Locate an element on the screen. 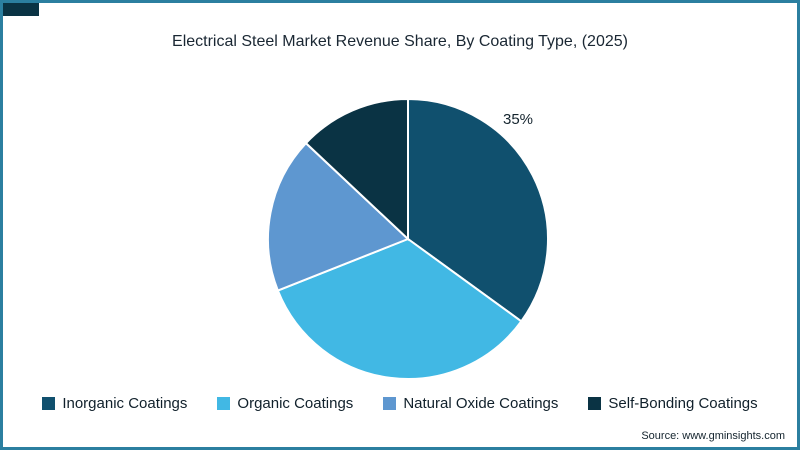 This screenshot has width=800, height=450. legend-item-organic-coatings: Organic Coatings is located at coordinates (285, 403).